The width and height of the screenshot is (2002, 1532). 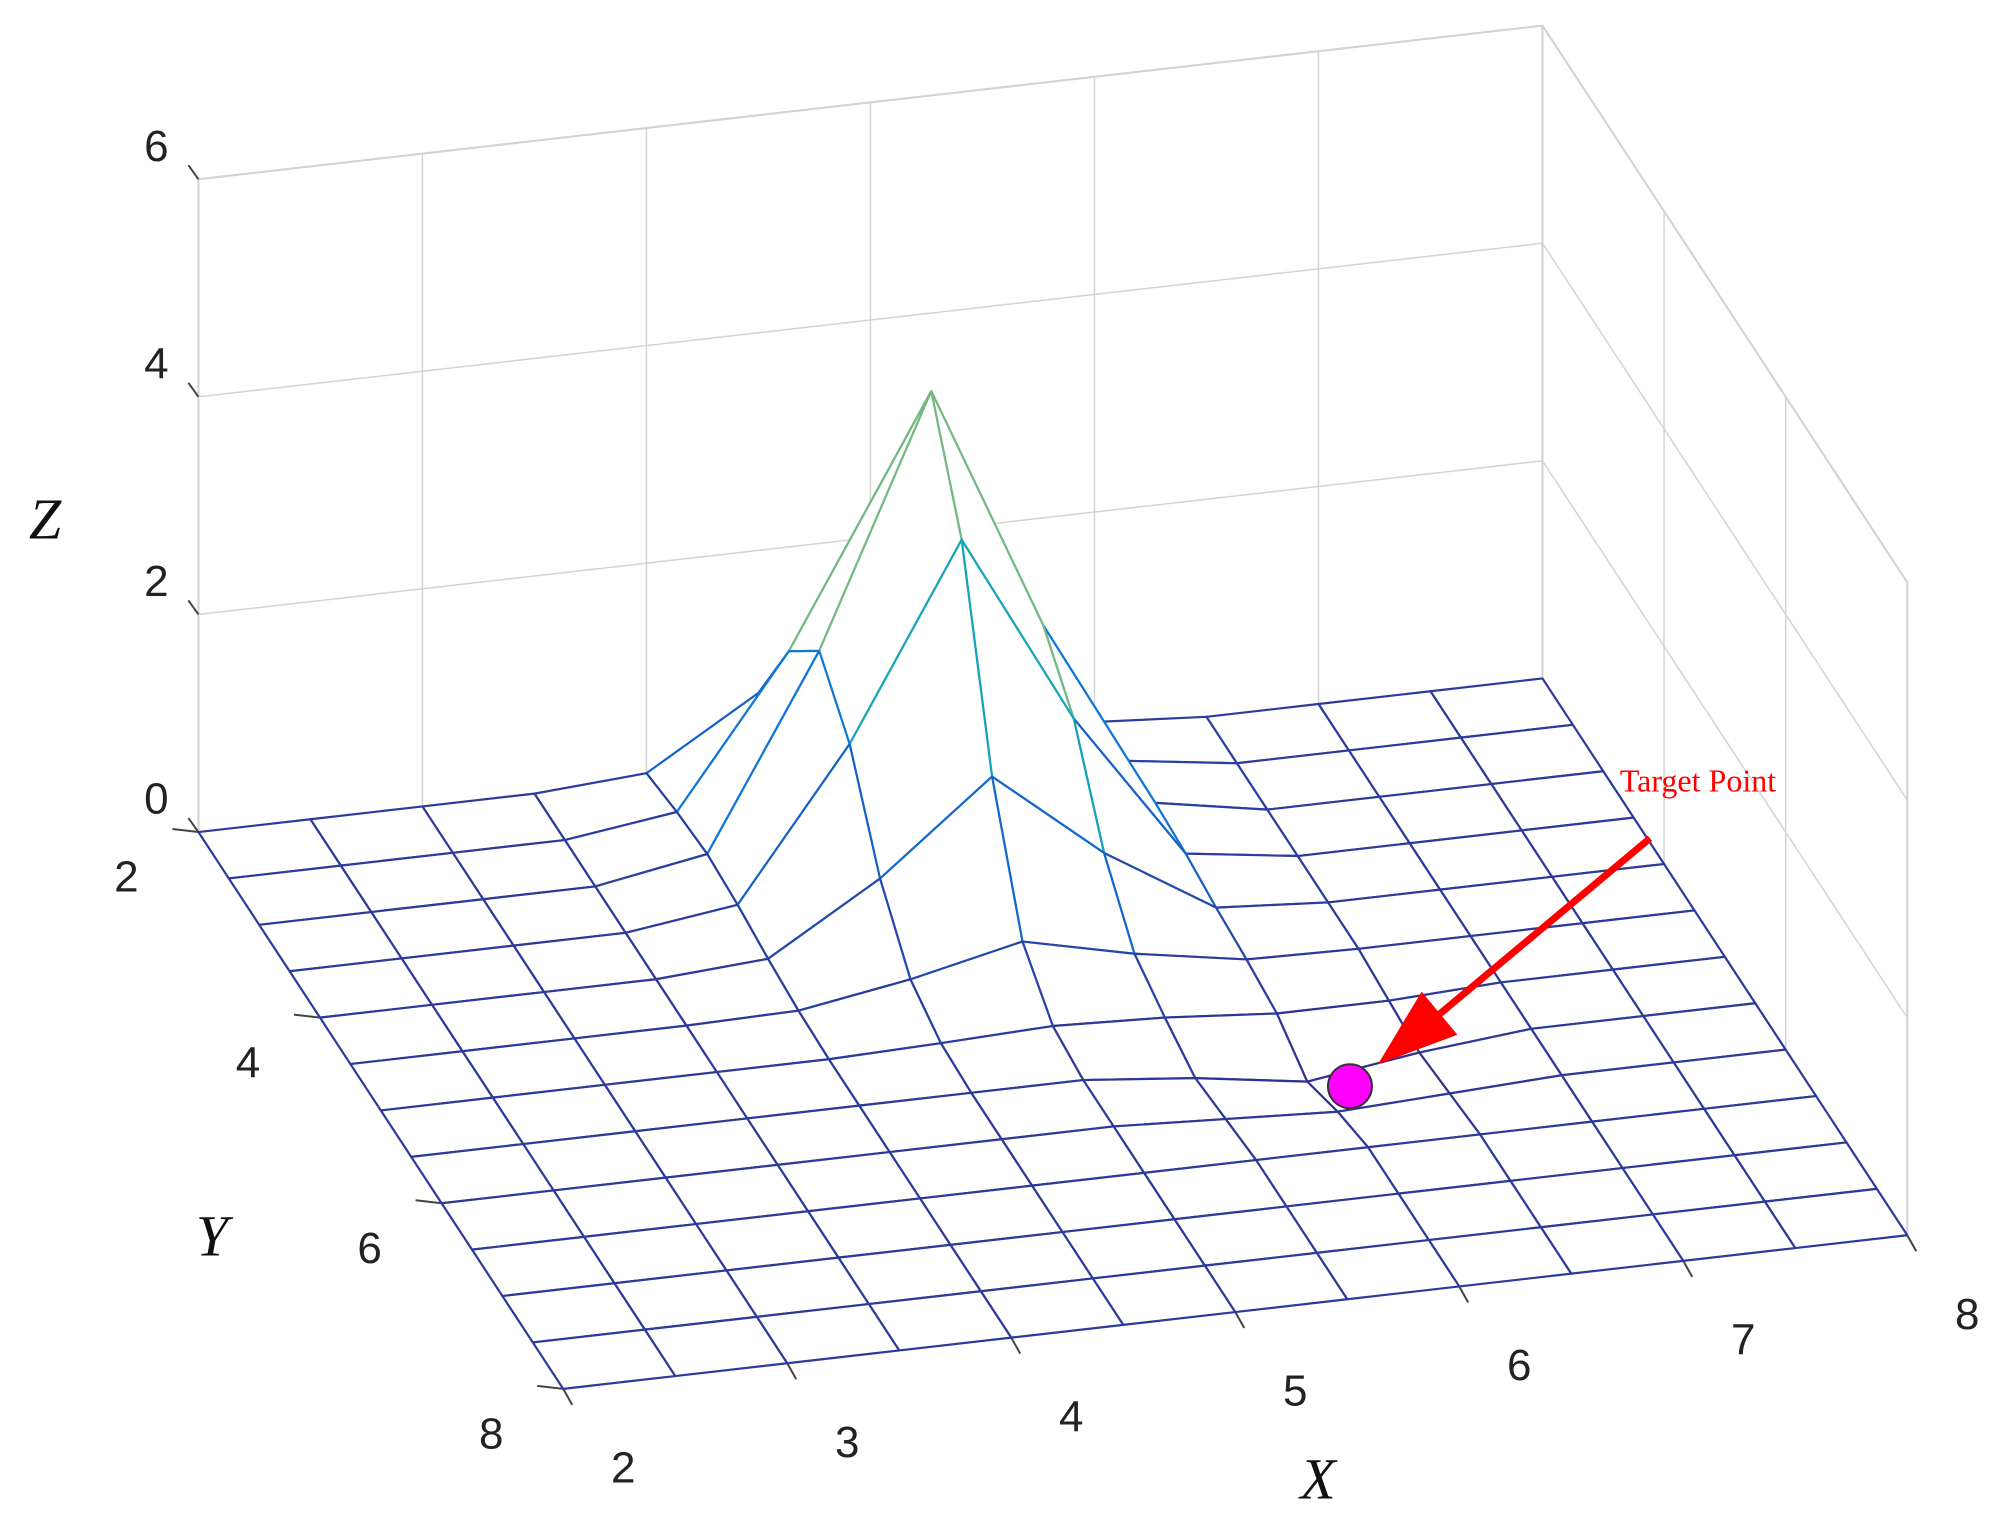 I want to click on annotation-arrowhead, so click(x=1417, y=1028).